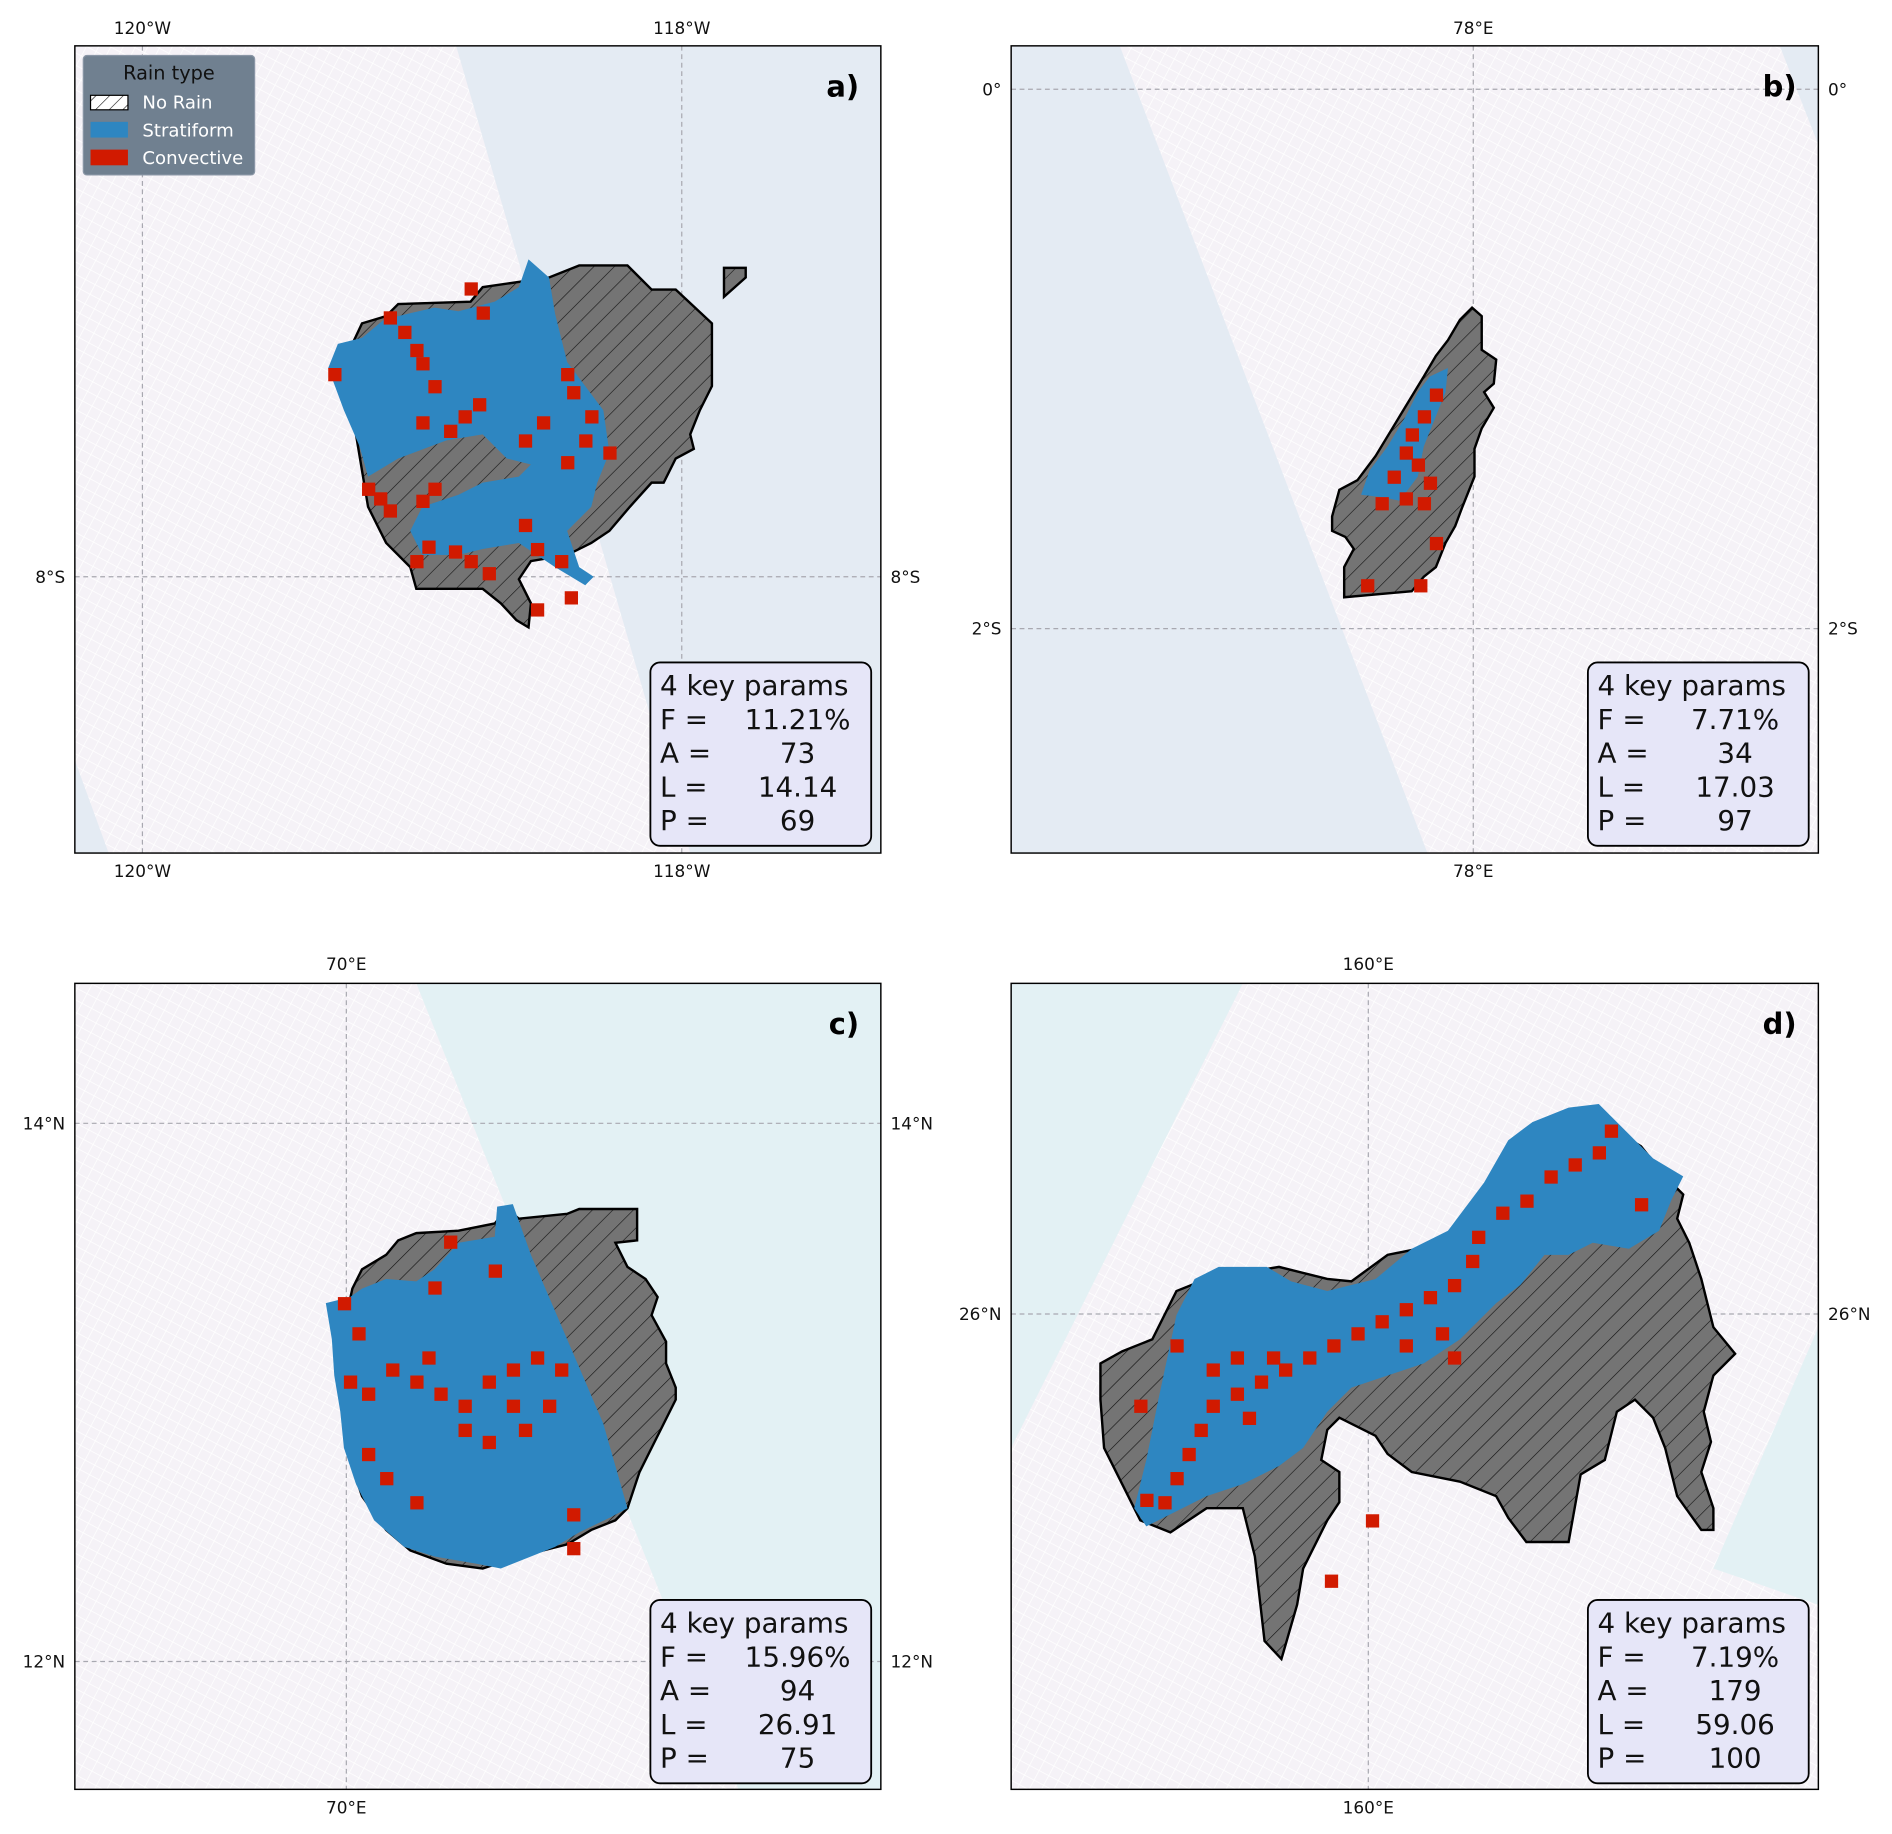 The width and height of the screenshot is (1892, 1834). What do you see at coordinates (798, 719) in the screenshot?
I see `param-value: 11.21%` at bounding box center [798, 719].